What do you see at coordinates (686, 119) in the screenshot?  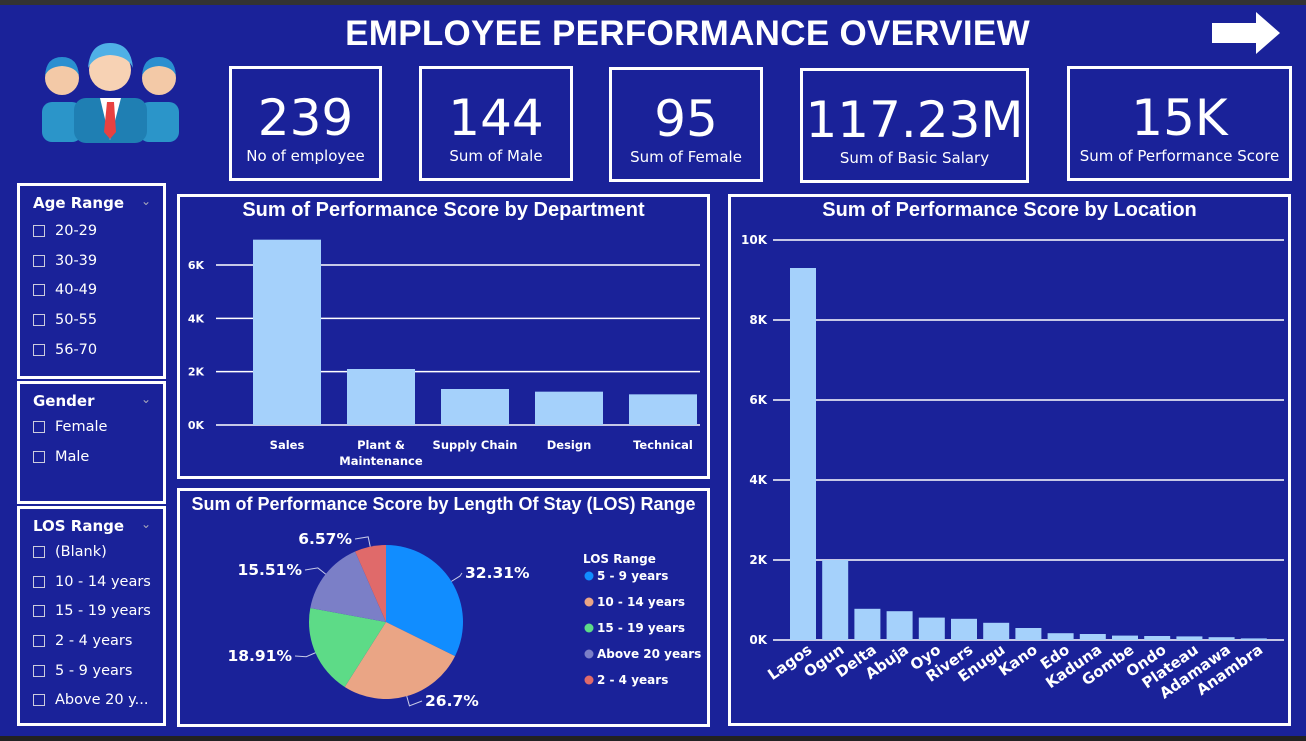 I see `kpi-value: 95` at bounding box center [686, 119].